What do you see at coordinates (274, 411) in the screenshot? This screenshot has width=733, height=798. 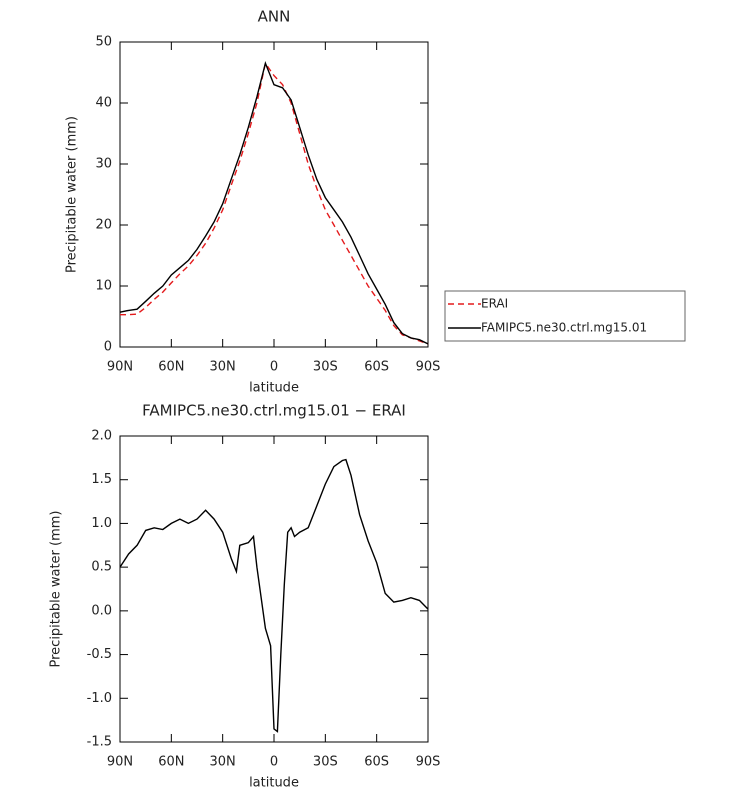 I see `chart-title: FAMIPC5.ne30.ctrl.mg15.01 − ERAI` at bounding box center [274, 411].